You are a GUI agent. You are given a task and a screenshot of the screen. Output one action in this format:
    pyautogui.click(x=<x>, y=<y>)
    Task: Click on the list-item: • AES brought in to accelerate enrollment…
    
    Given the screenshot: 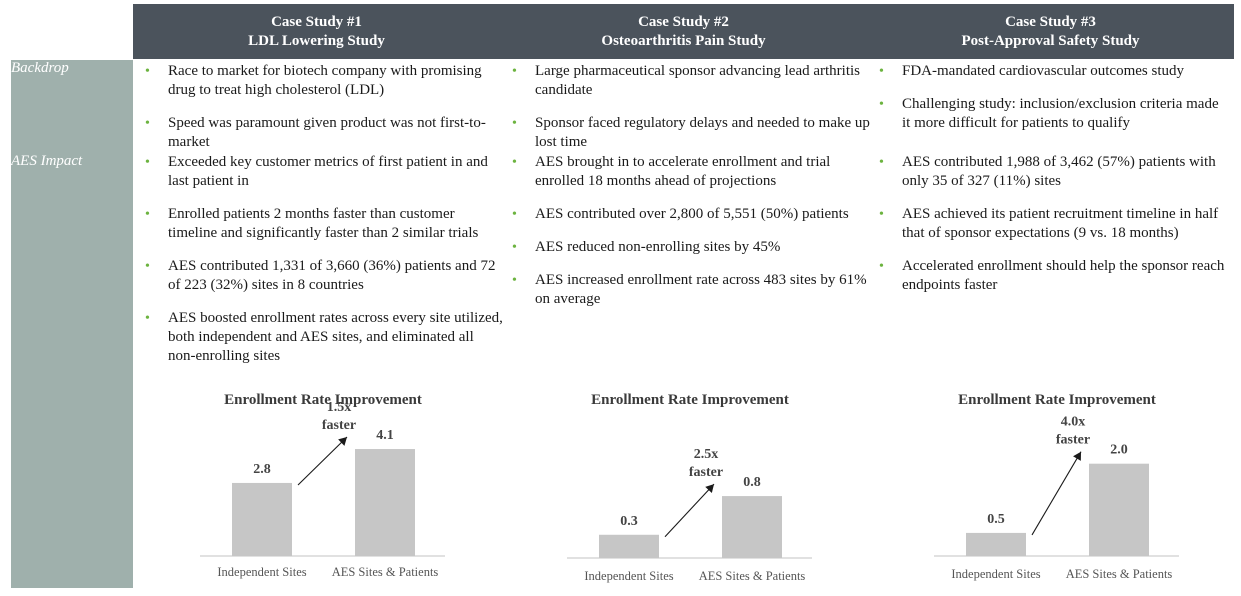 What is the action you would take?
    pyautogui.click(x=671, y=171)
    